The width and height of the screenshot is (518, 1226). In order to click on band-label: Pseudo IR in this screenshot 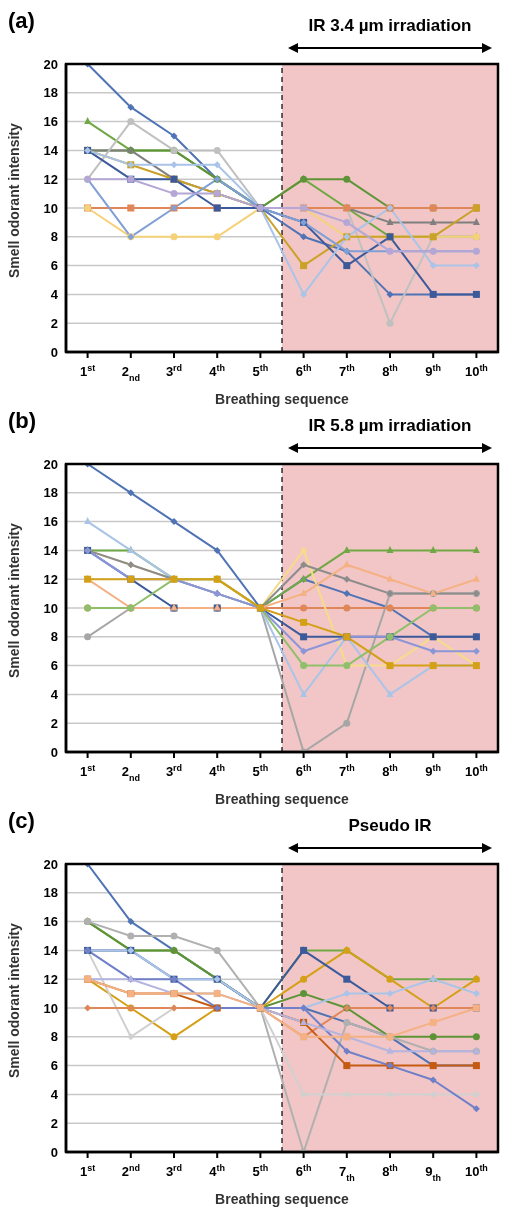, I will do `click(390, 826)`.